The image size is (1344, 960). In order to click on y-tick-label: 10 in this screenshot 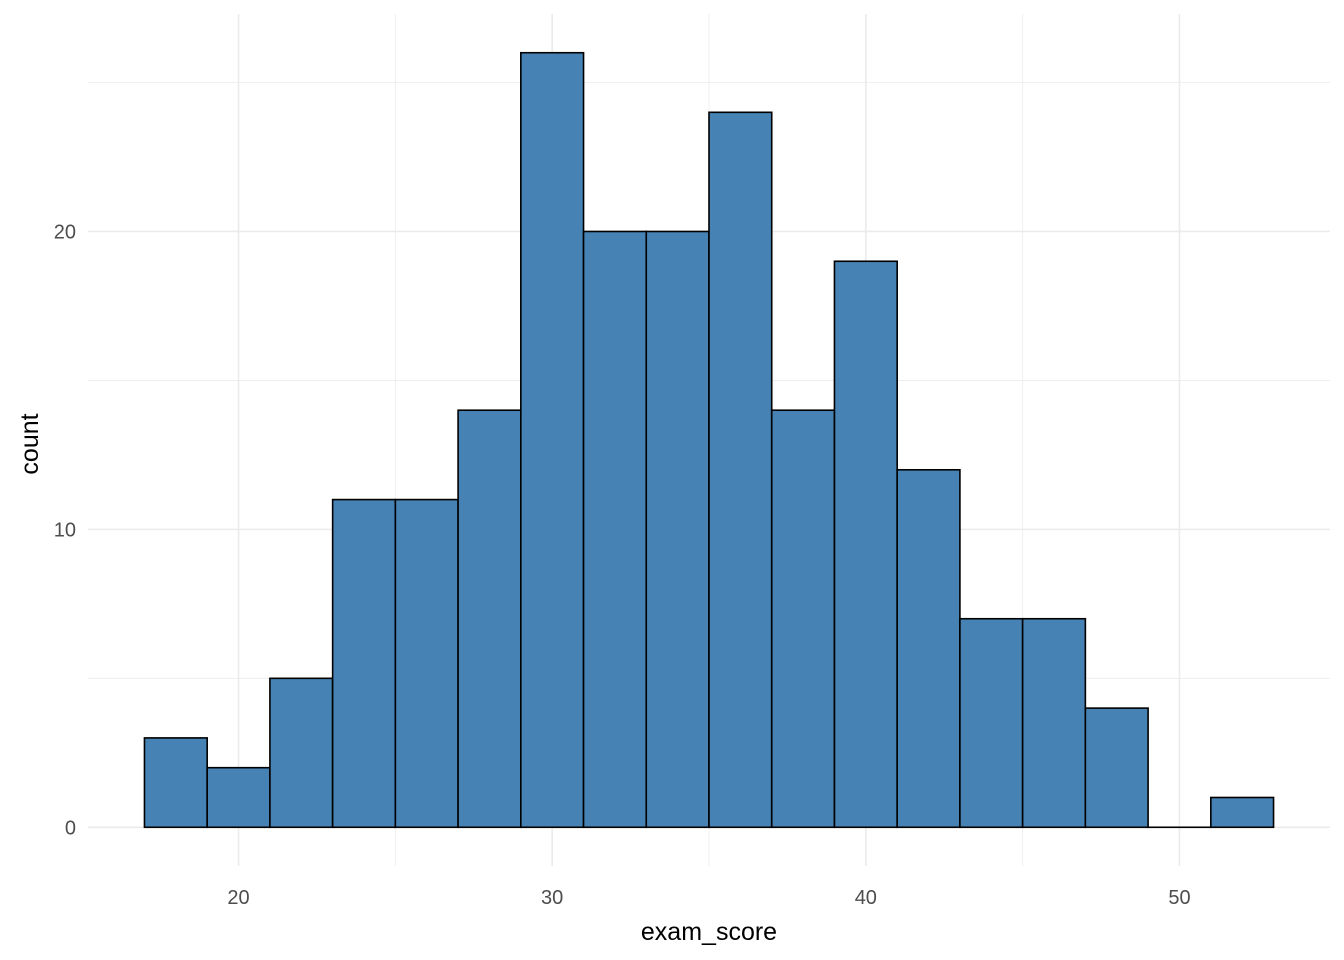, I will do `click(65, 530)`.